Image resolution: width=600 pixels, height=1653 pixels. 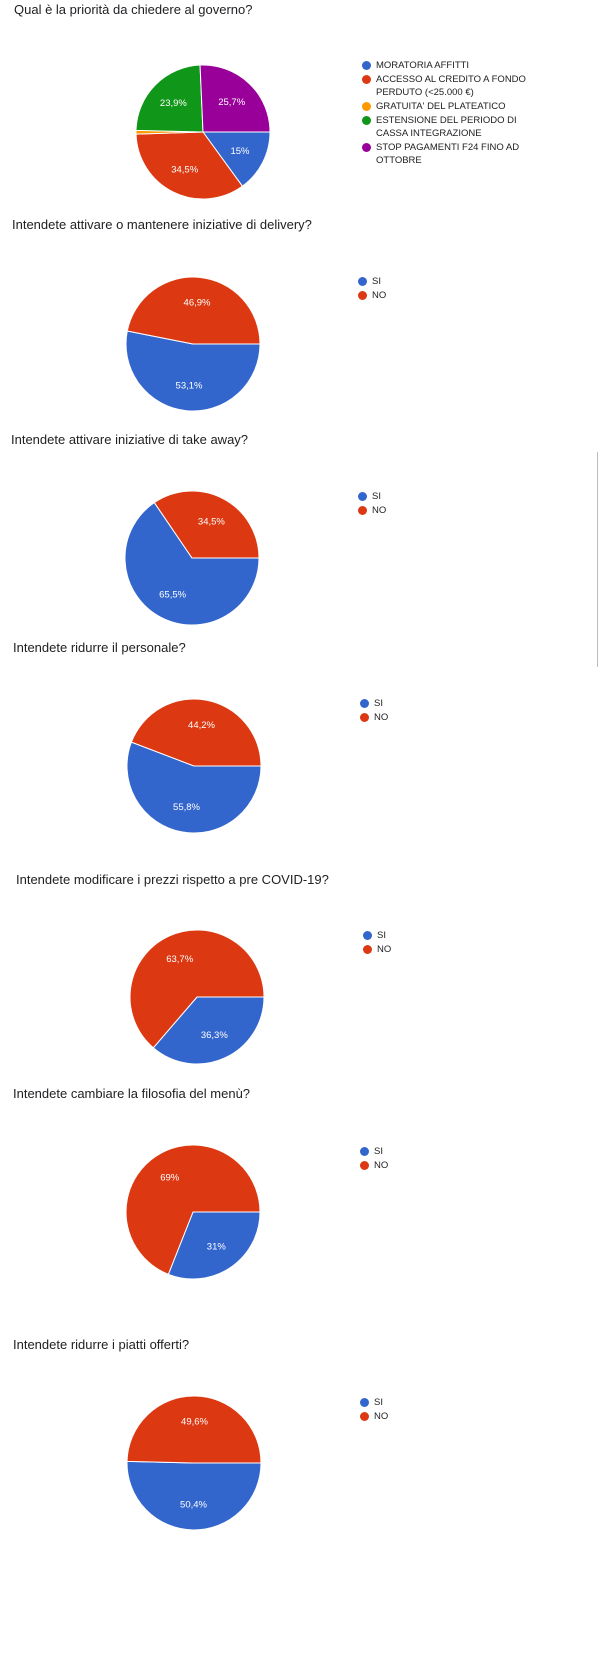 I want to click on pie-data-label: 65,5%, so click(x=172, y=595).